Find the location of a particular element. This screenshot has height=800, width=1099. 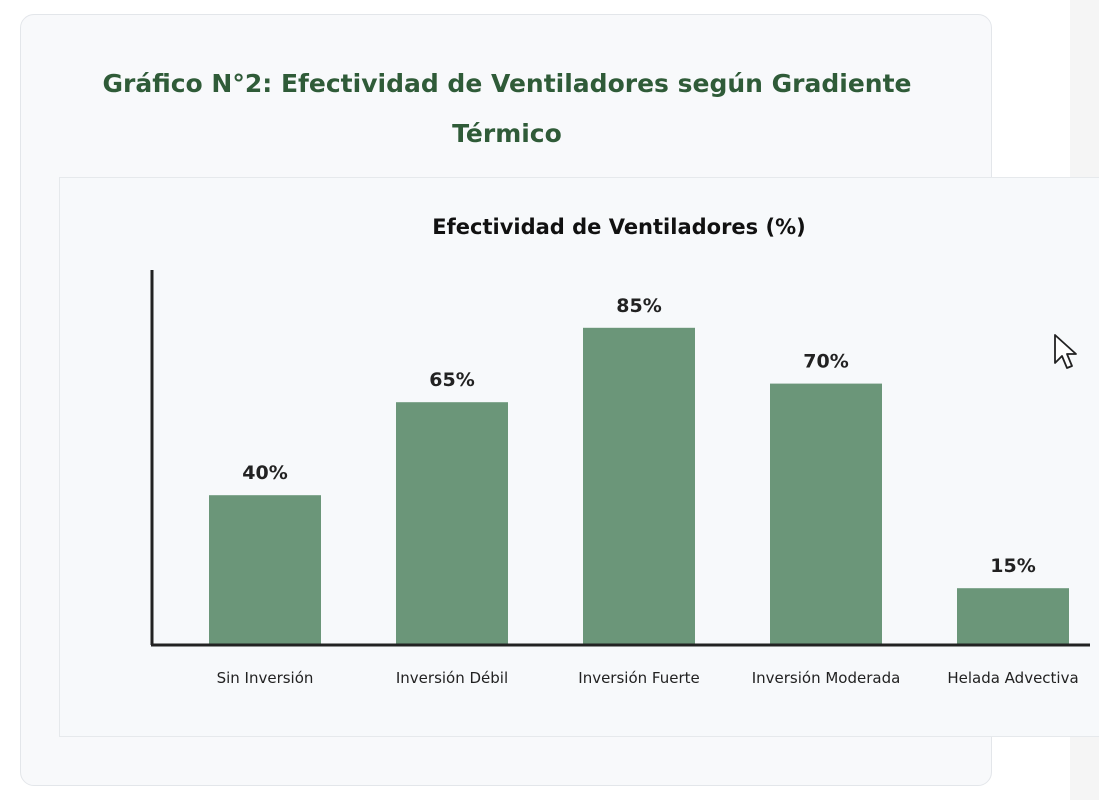

bar-value-label: 70% is located at coordinates (825, 362).